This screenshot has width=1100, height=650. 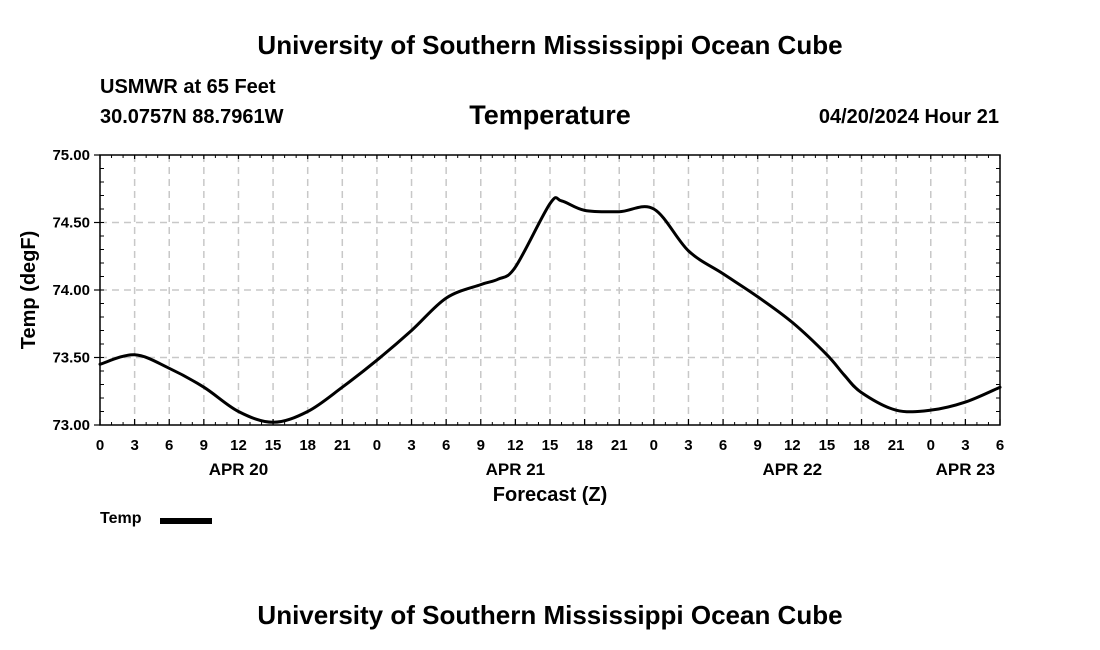 I want to click on datetime-label: 04/20/2024 Hour 21, so click(x=908, y=117).